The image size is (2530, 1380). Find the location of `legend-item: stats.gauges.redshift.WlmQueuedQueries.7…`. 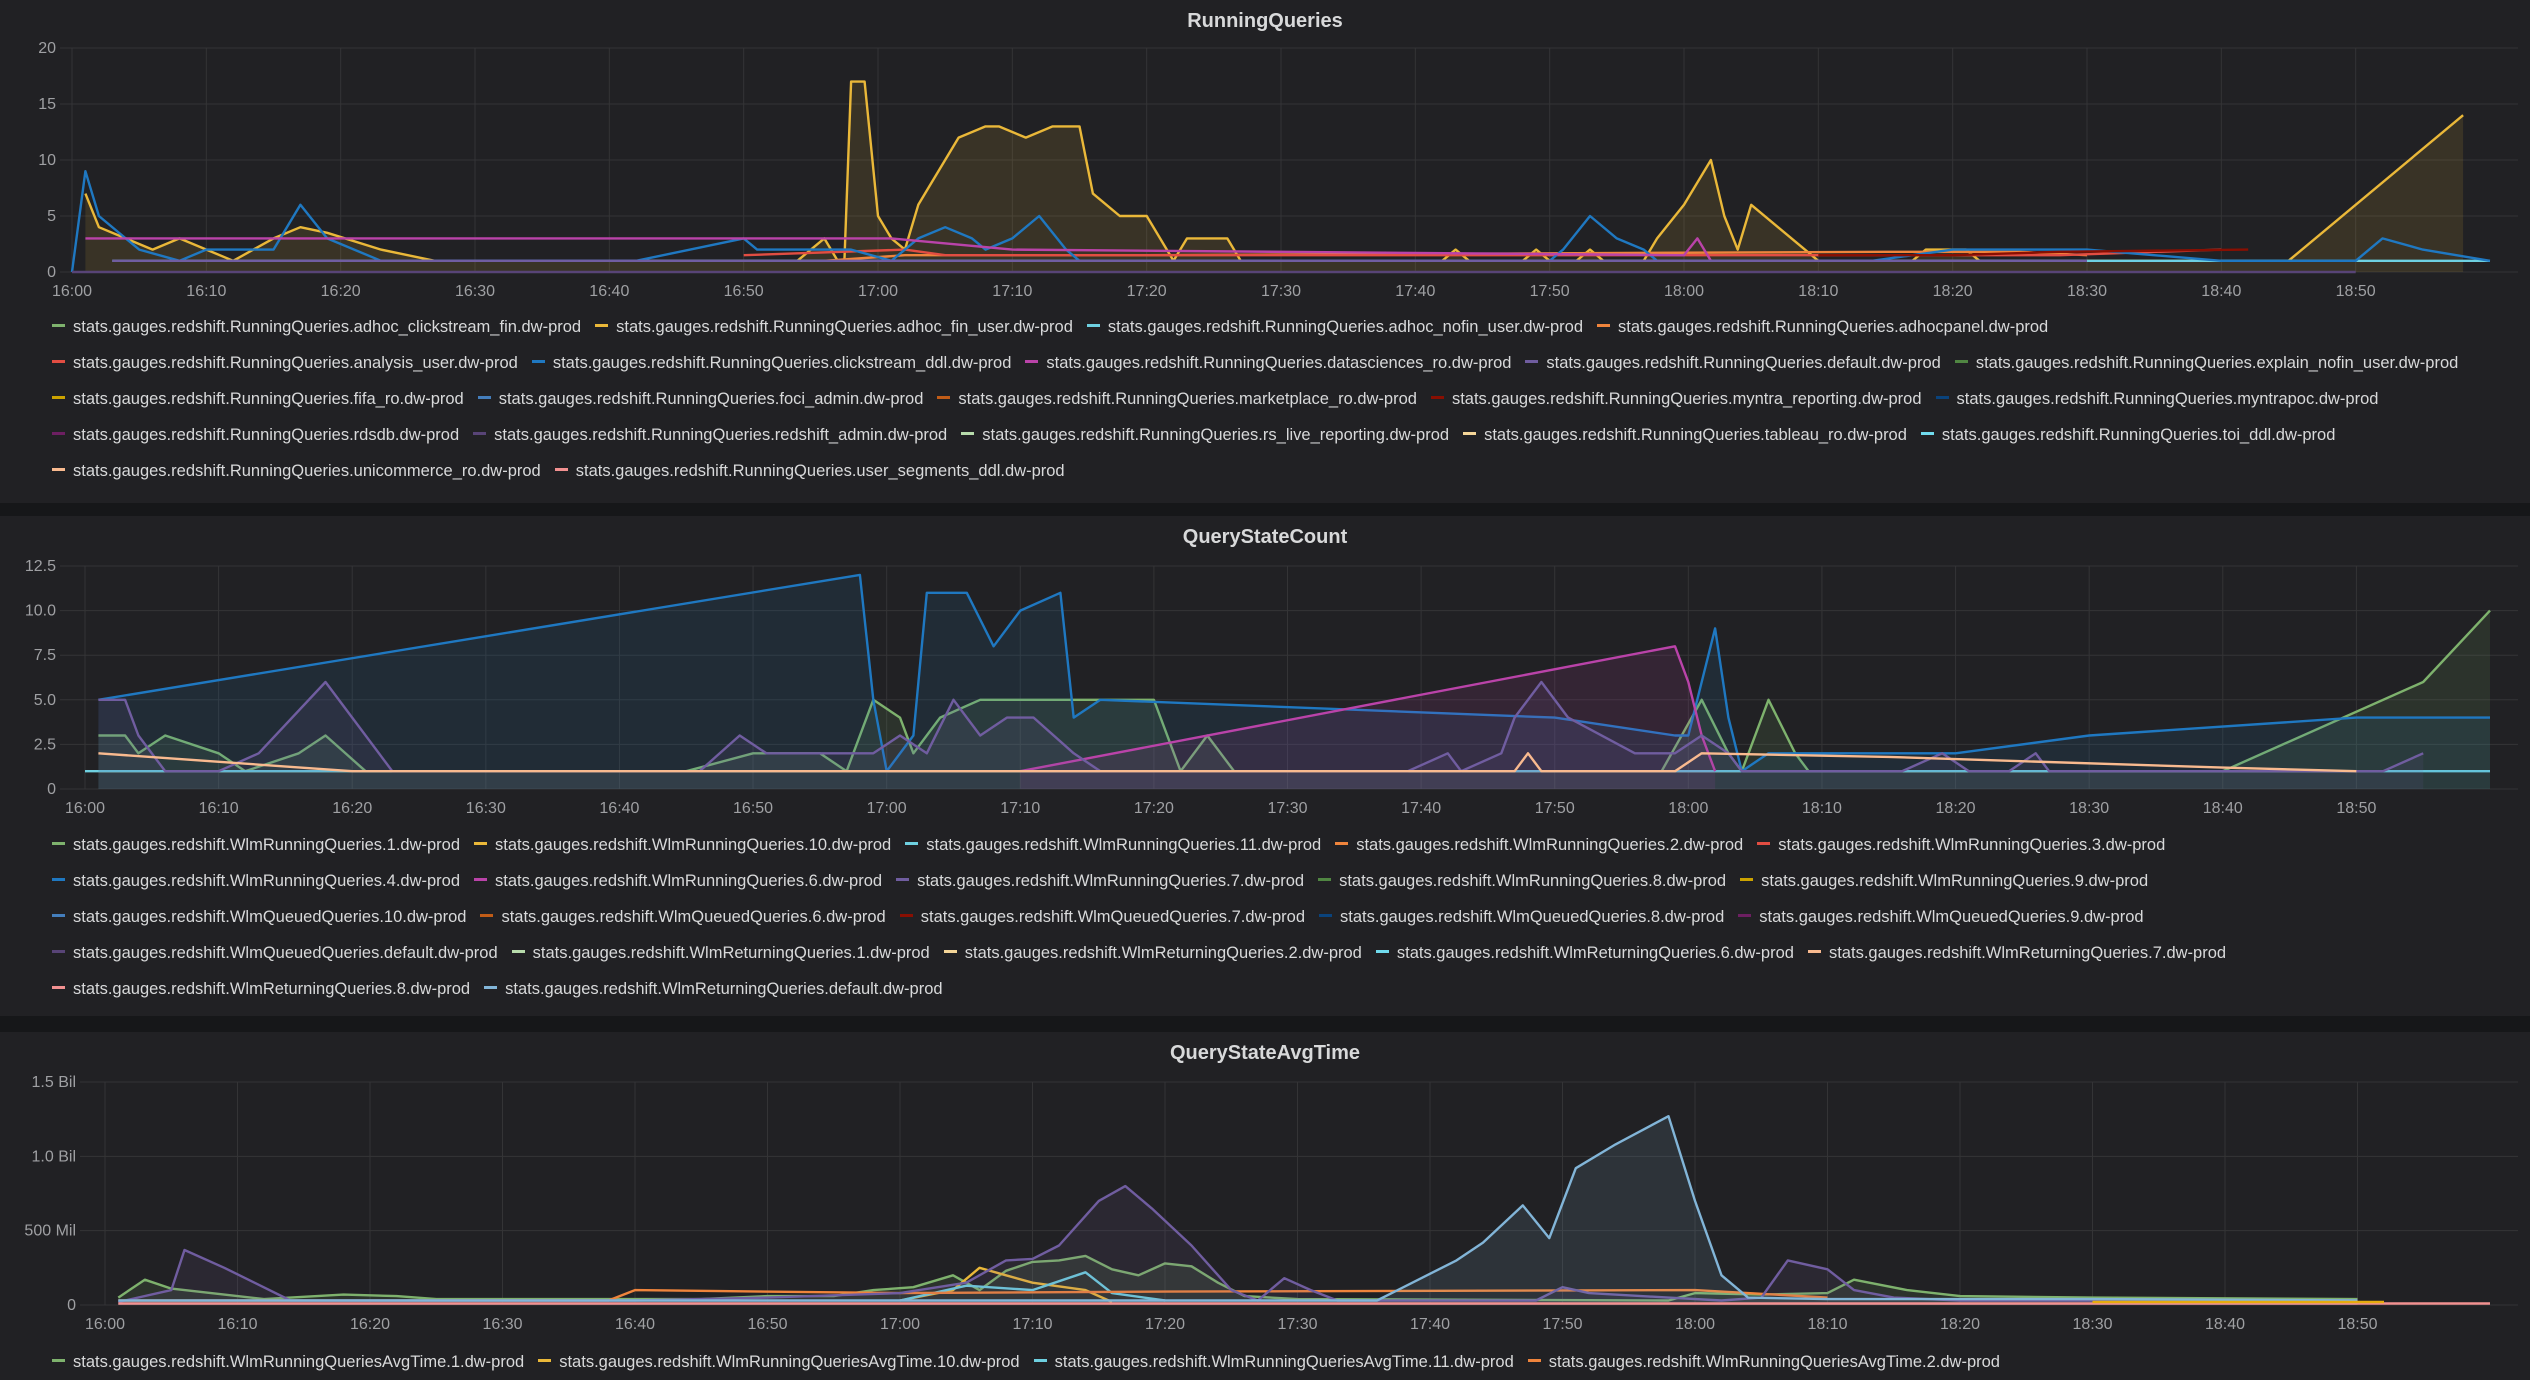

legend-item: stats.gauges.redshift.WlmQueuedQueries.7… is located at coordinates (1102, 917).